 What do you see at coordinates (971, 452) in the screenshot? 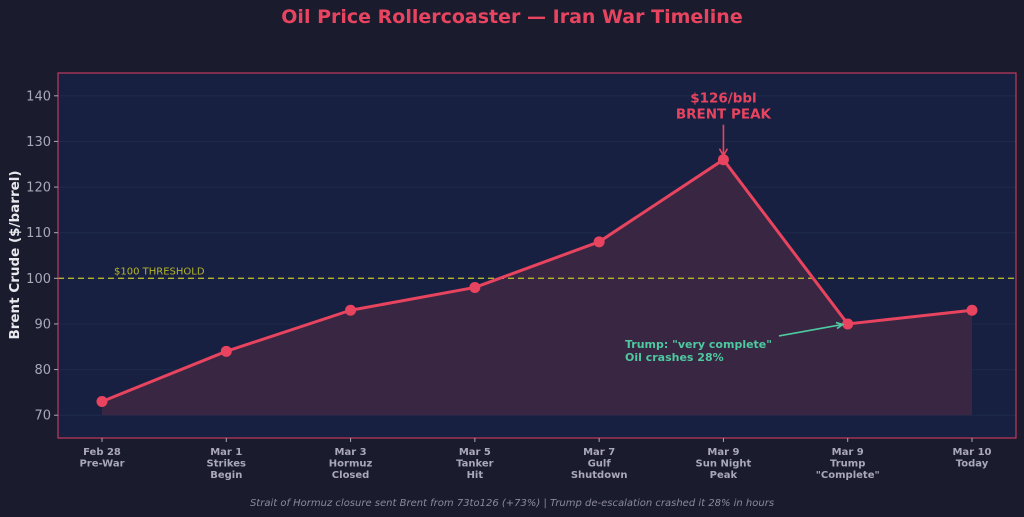
I see `x-tick-label-line: Mar 10` at bounding box center [971, 452].